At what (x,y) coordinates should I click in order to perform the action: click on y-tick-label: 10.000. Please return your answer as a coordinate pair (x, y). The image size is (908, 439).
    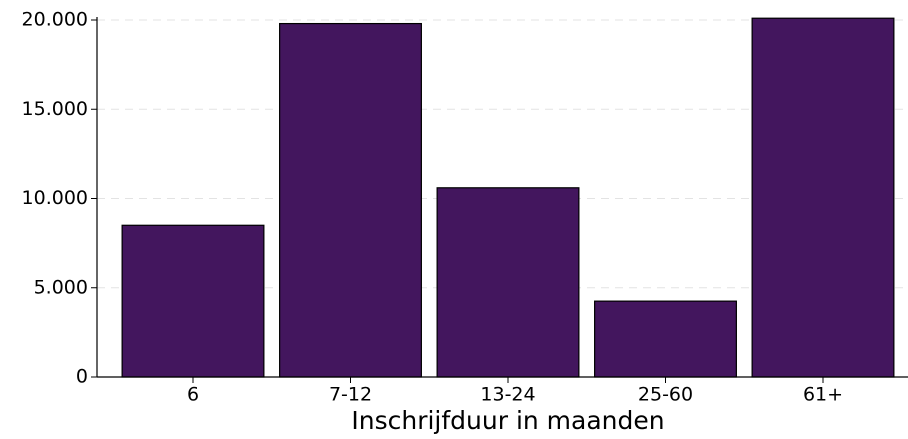
    Looking at the image, I should click on (55, 198).